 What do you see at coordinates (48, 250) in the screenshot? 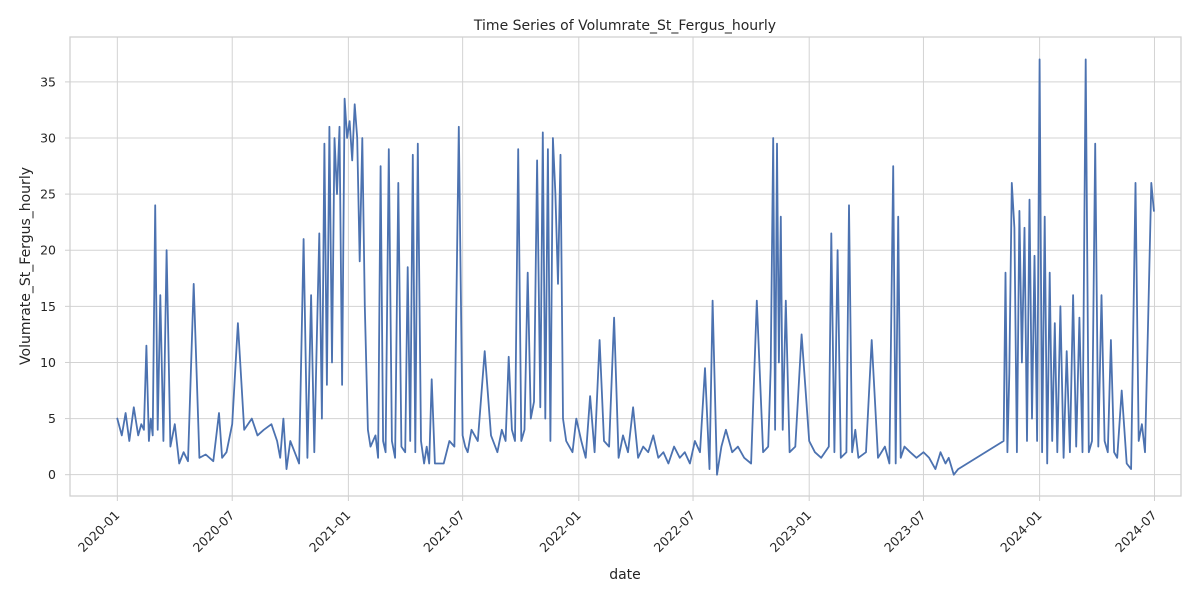
I see `y-tick-label: 20` at bounding box center [48, 250].